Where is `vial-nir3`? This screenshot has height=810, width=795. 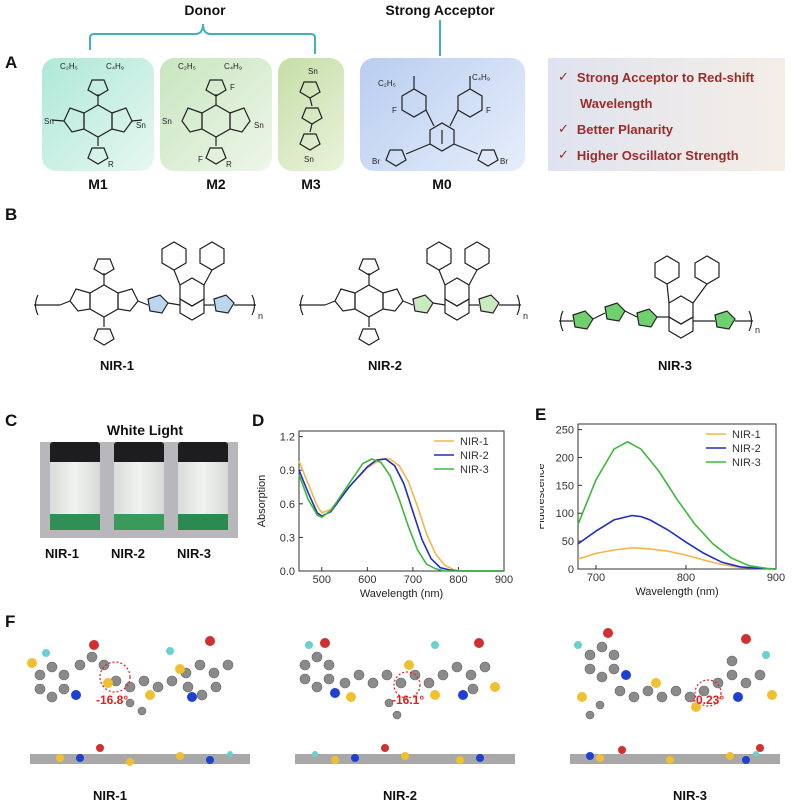 vial-nir3 is located at coordinates (203, 489).